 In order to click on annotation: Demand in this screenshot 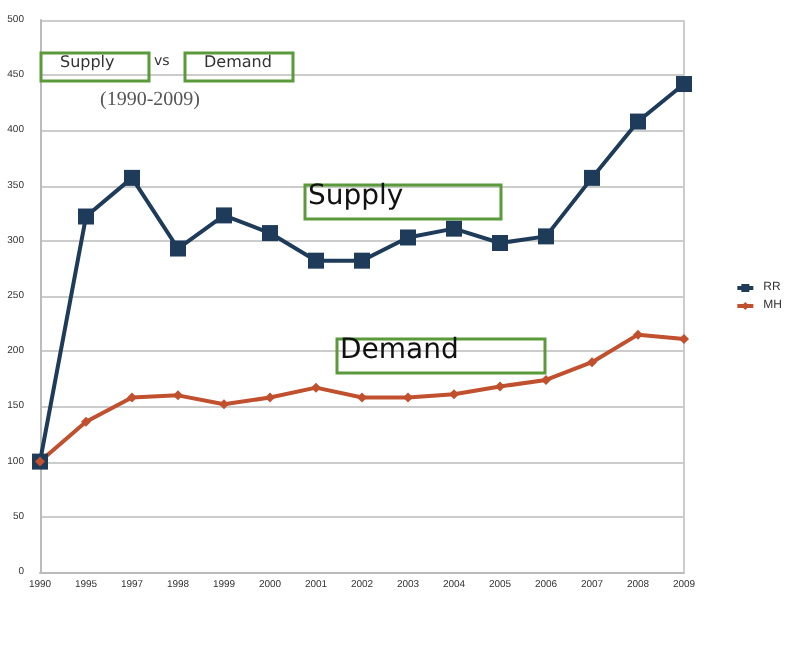, I will do `click(399, 350)`.